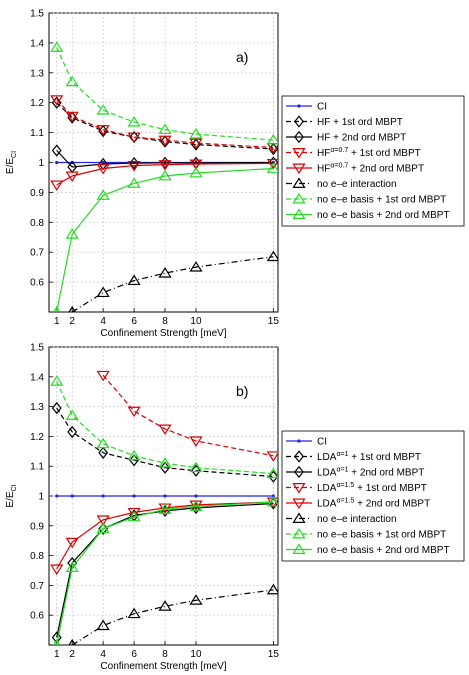 The width and height of the screenshot is (469, 675). Describe the element at coordinates (37, 193) in the screenshot. I see `y-tick-label: 0.9` at that location.